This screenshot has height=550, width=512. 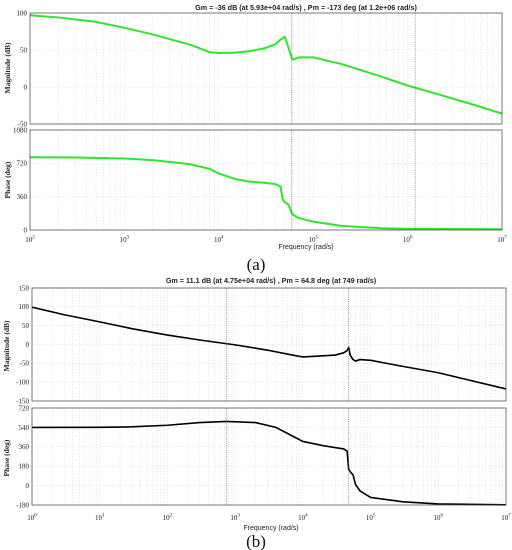 What do you see at coordinates (269, 463) in the screenshot?
I see `plot-b-phase-curve` at bounding box center [269, 463].